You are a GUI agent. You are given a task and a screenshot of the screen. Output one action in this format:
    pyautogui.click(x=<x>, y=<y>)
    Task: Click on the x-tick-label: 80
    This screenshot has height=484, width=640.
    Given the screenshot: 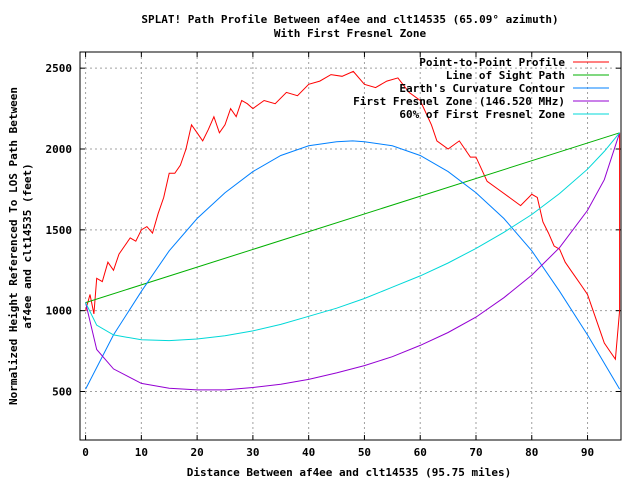 What is the action you would take?
    pyautogui.click(x=531, y=452)
    